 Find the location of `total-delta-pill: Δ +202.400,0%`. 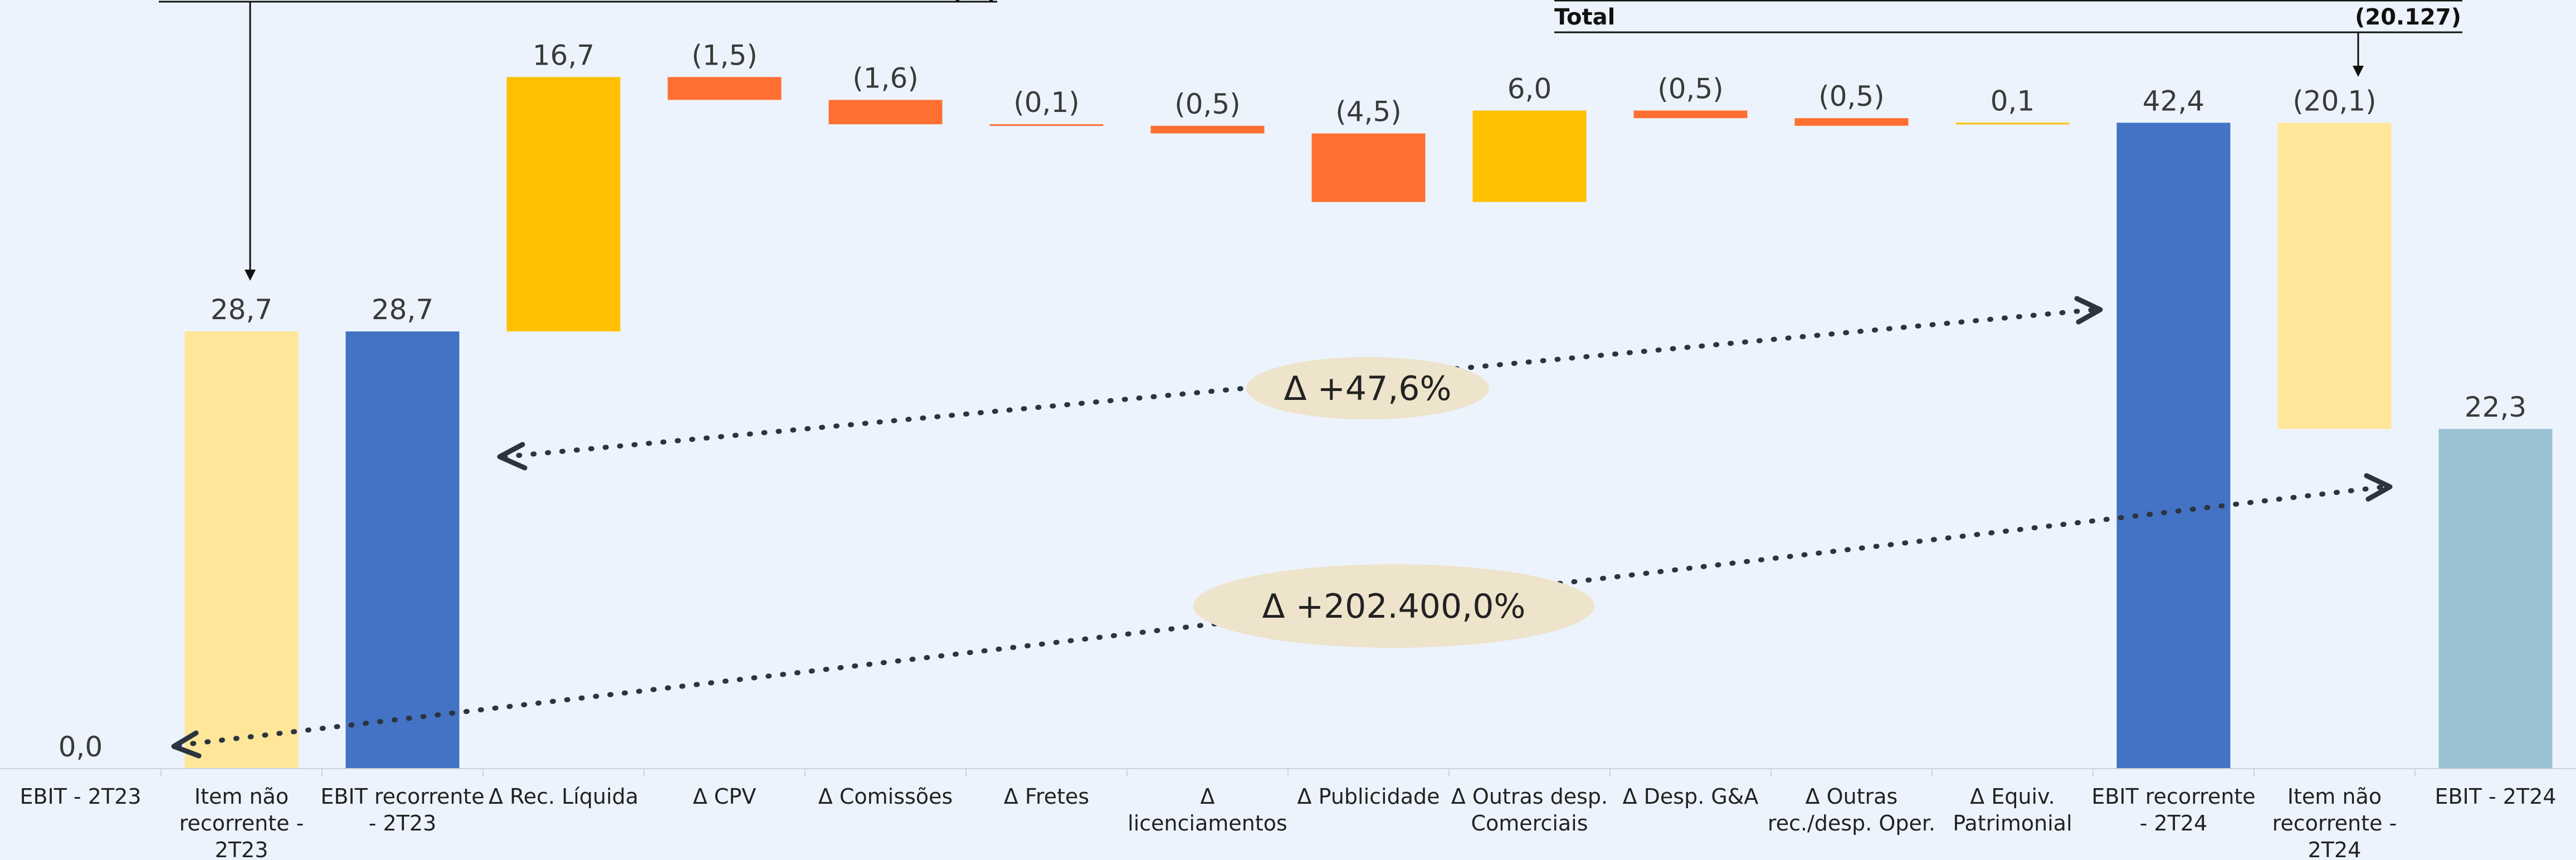

total-delta-pill: Δ +202.400,0% is located at coordinates (1393, 606).